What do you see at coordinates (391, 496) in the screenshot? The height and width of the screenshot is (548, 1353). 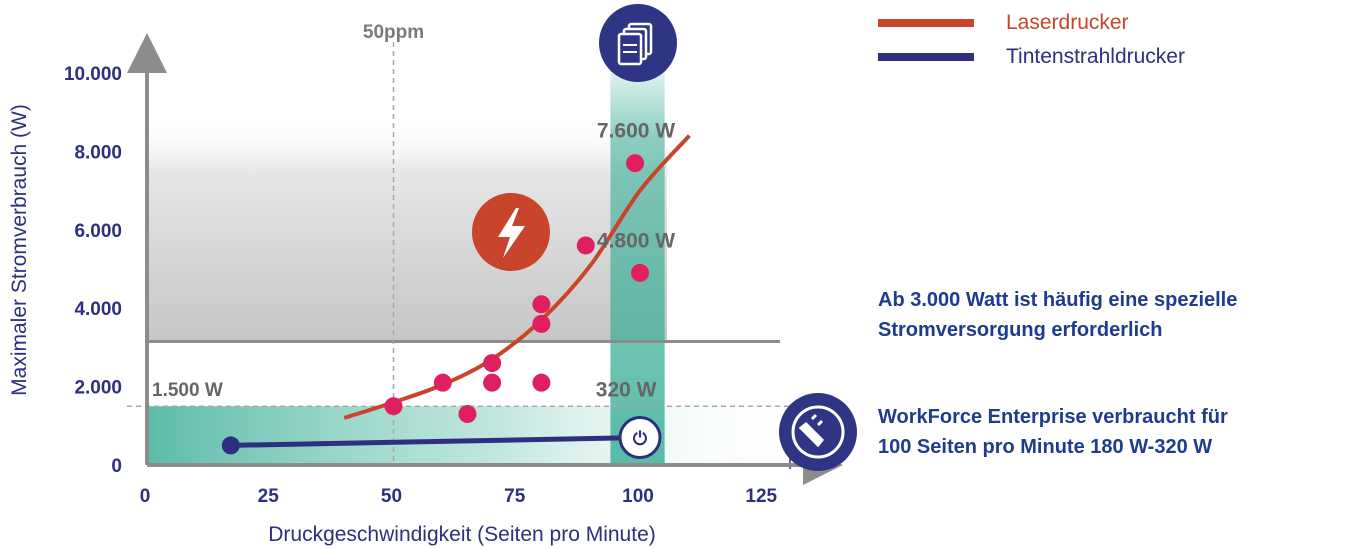 I see `x-tick-label: 50` at bounding box center [391, 496].